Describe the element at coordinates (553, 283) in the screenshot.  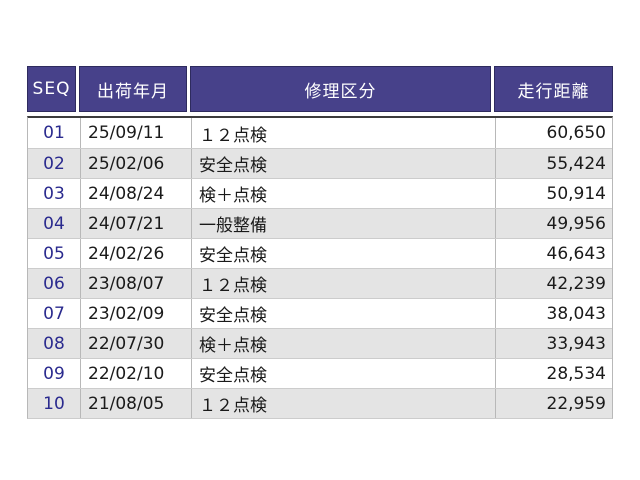
I see `mileage-cell: 42,239` at that location.